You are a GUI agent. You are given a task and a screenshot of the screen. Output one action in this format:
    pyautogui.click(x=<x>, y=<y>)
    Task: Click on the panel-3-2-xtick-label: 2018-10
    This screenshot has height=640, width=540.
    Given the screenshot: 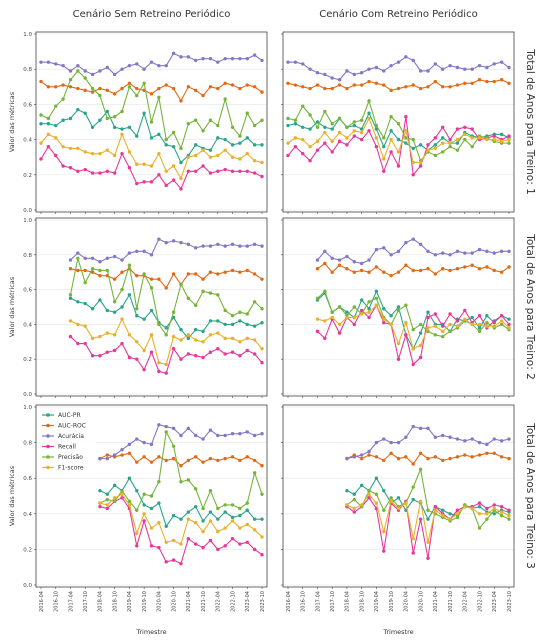 What is the action you would take?
    pyautogui.click(x=362, y=601)
    